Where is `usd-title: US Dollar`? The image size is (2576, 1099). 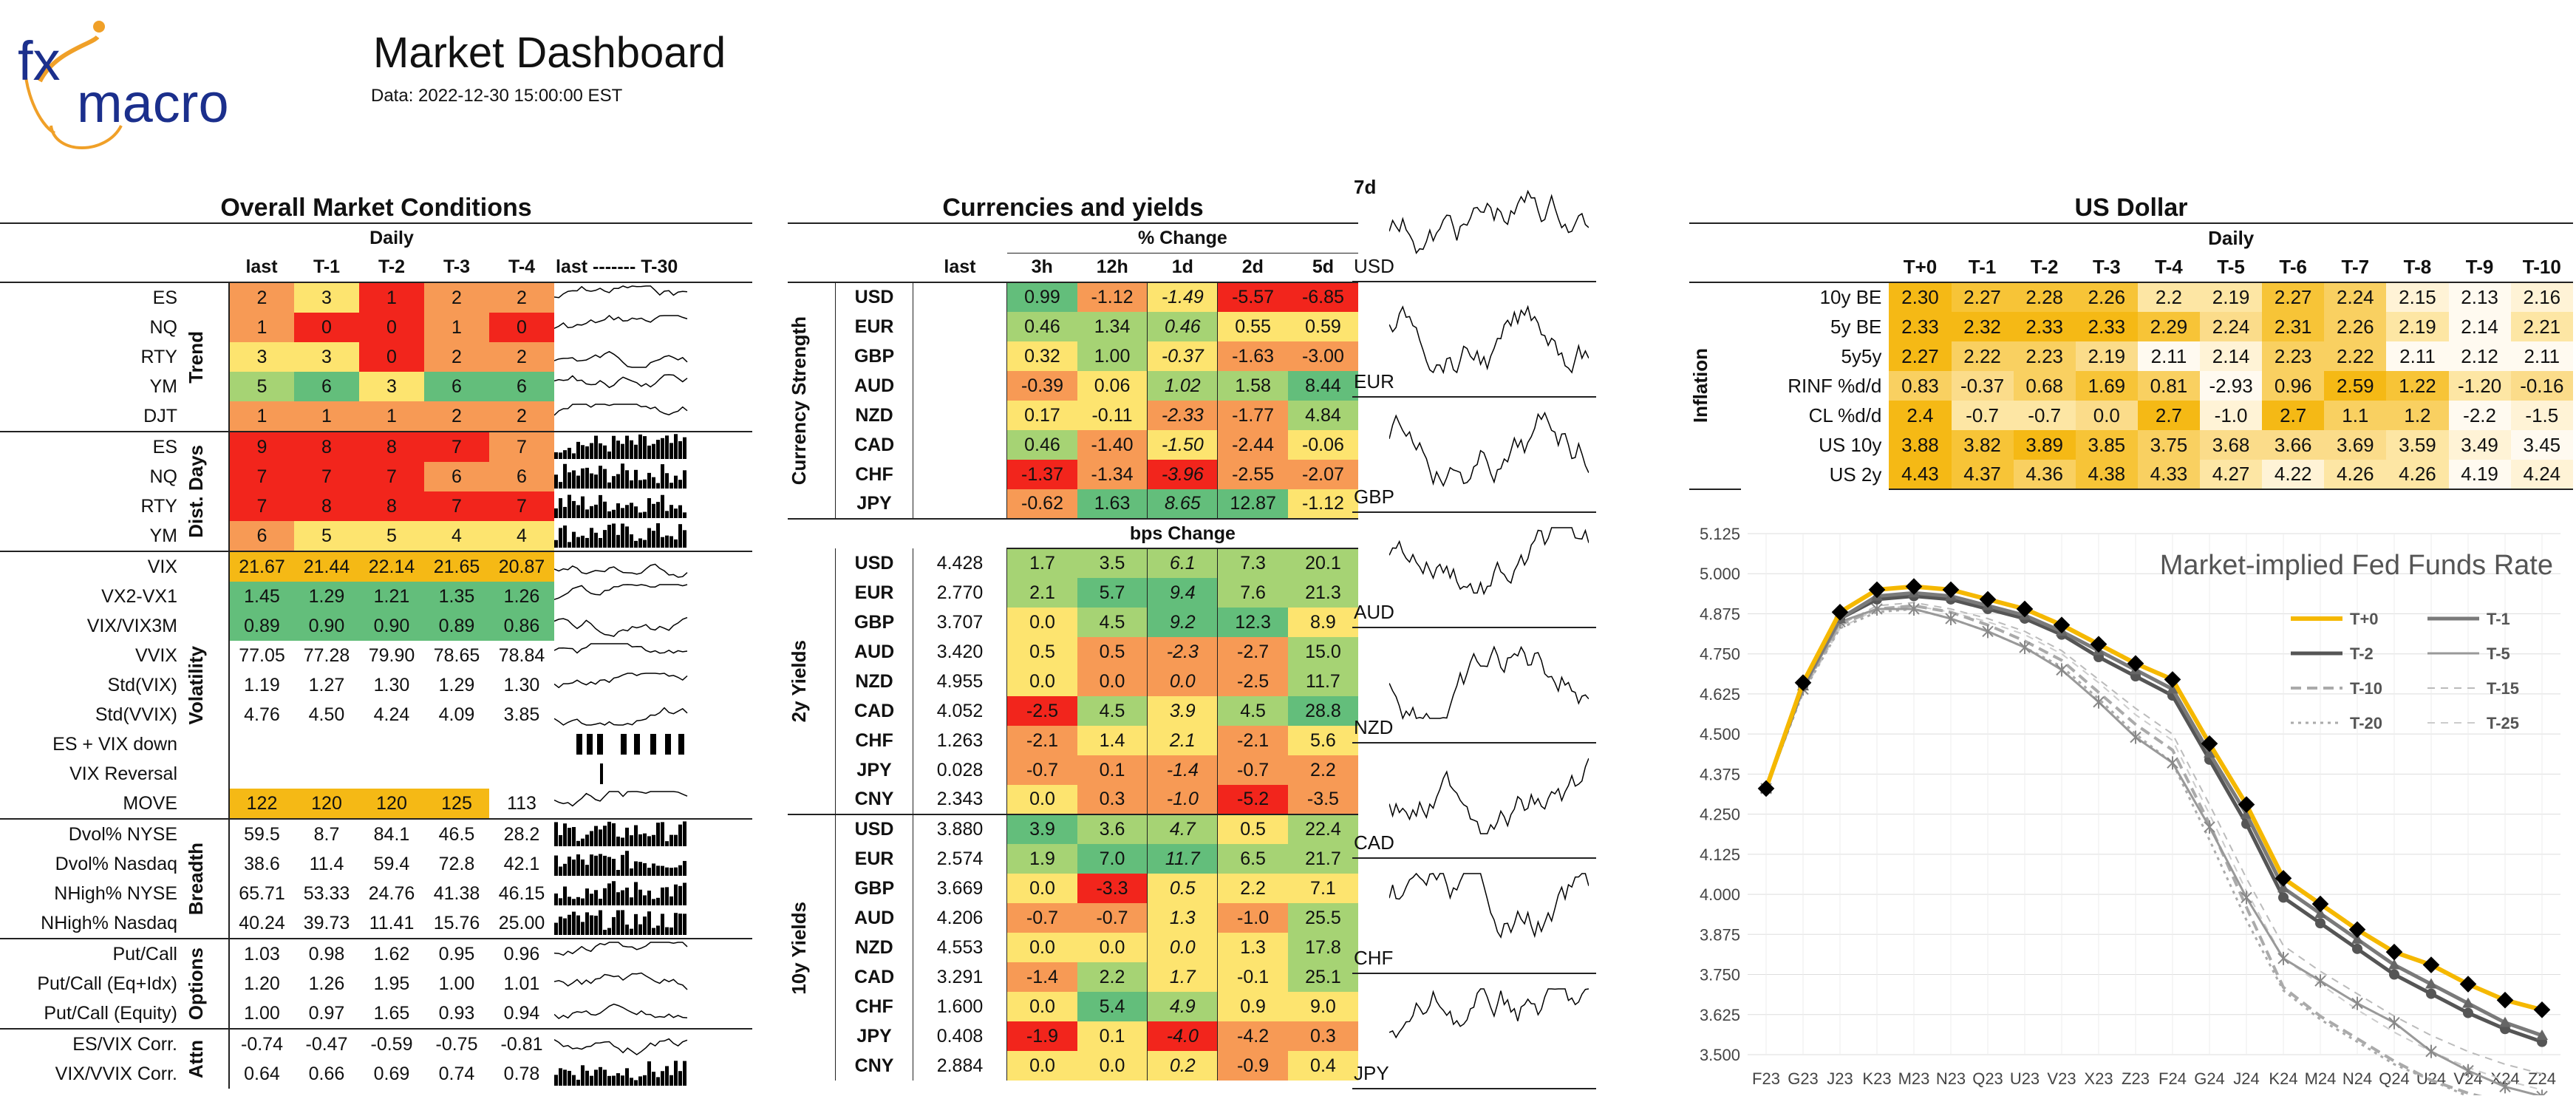
usd-title: US Dollar is located at coordinates (2131, 208).